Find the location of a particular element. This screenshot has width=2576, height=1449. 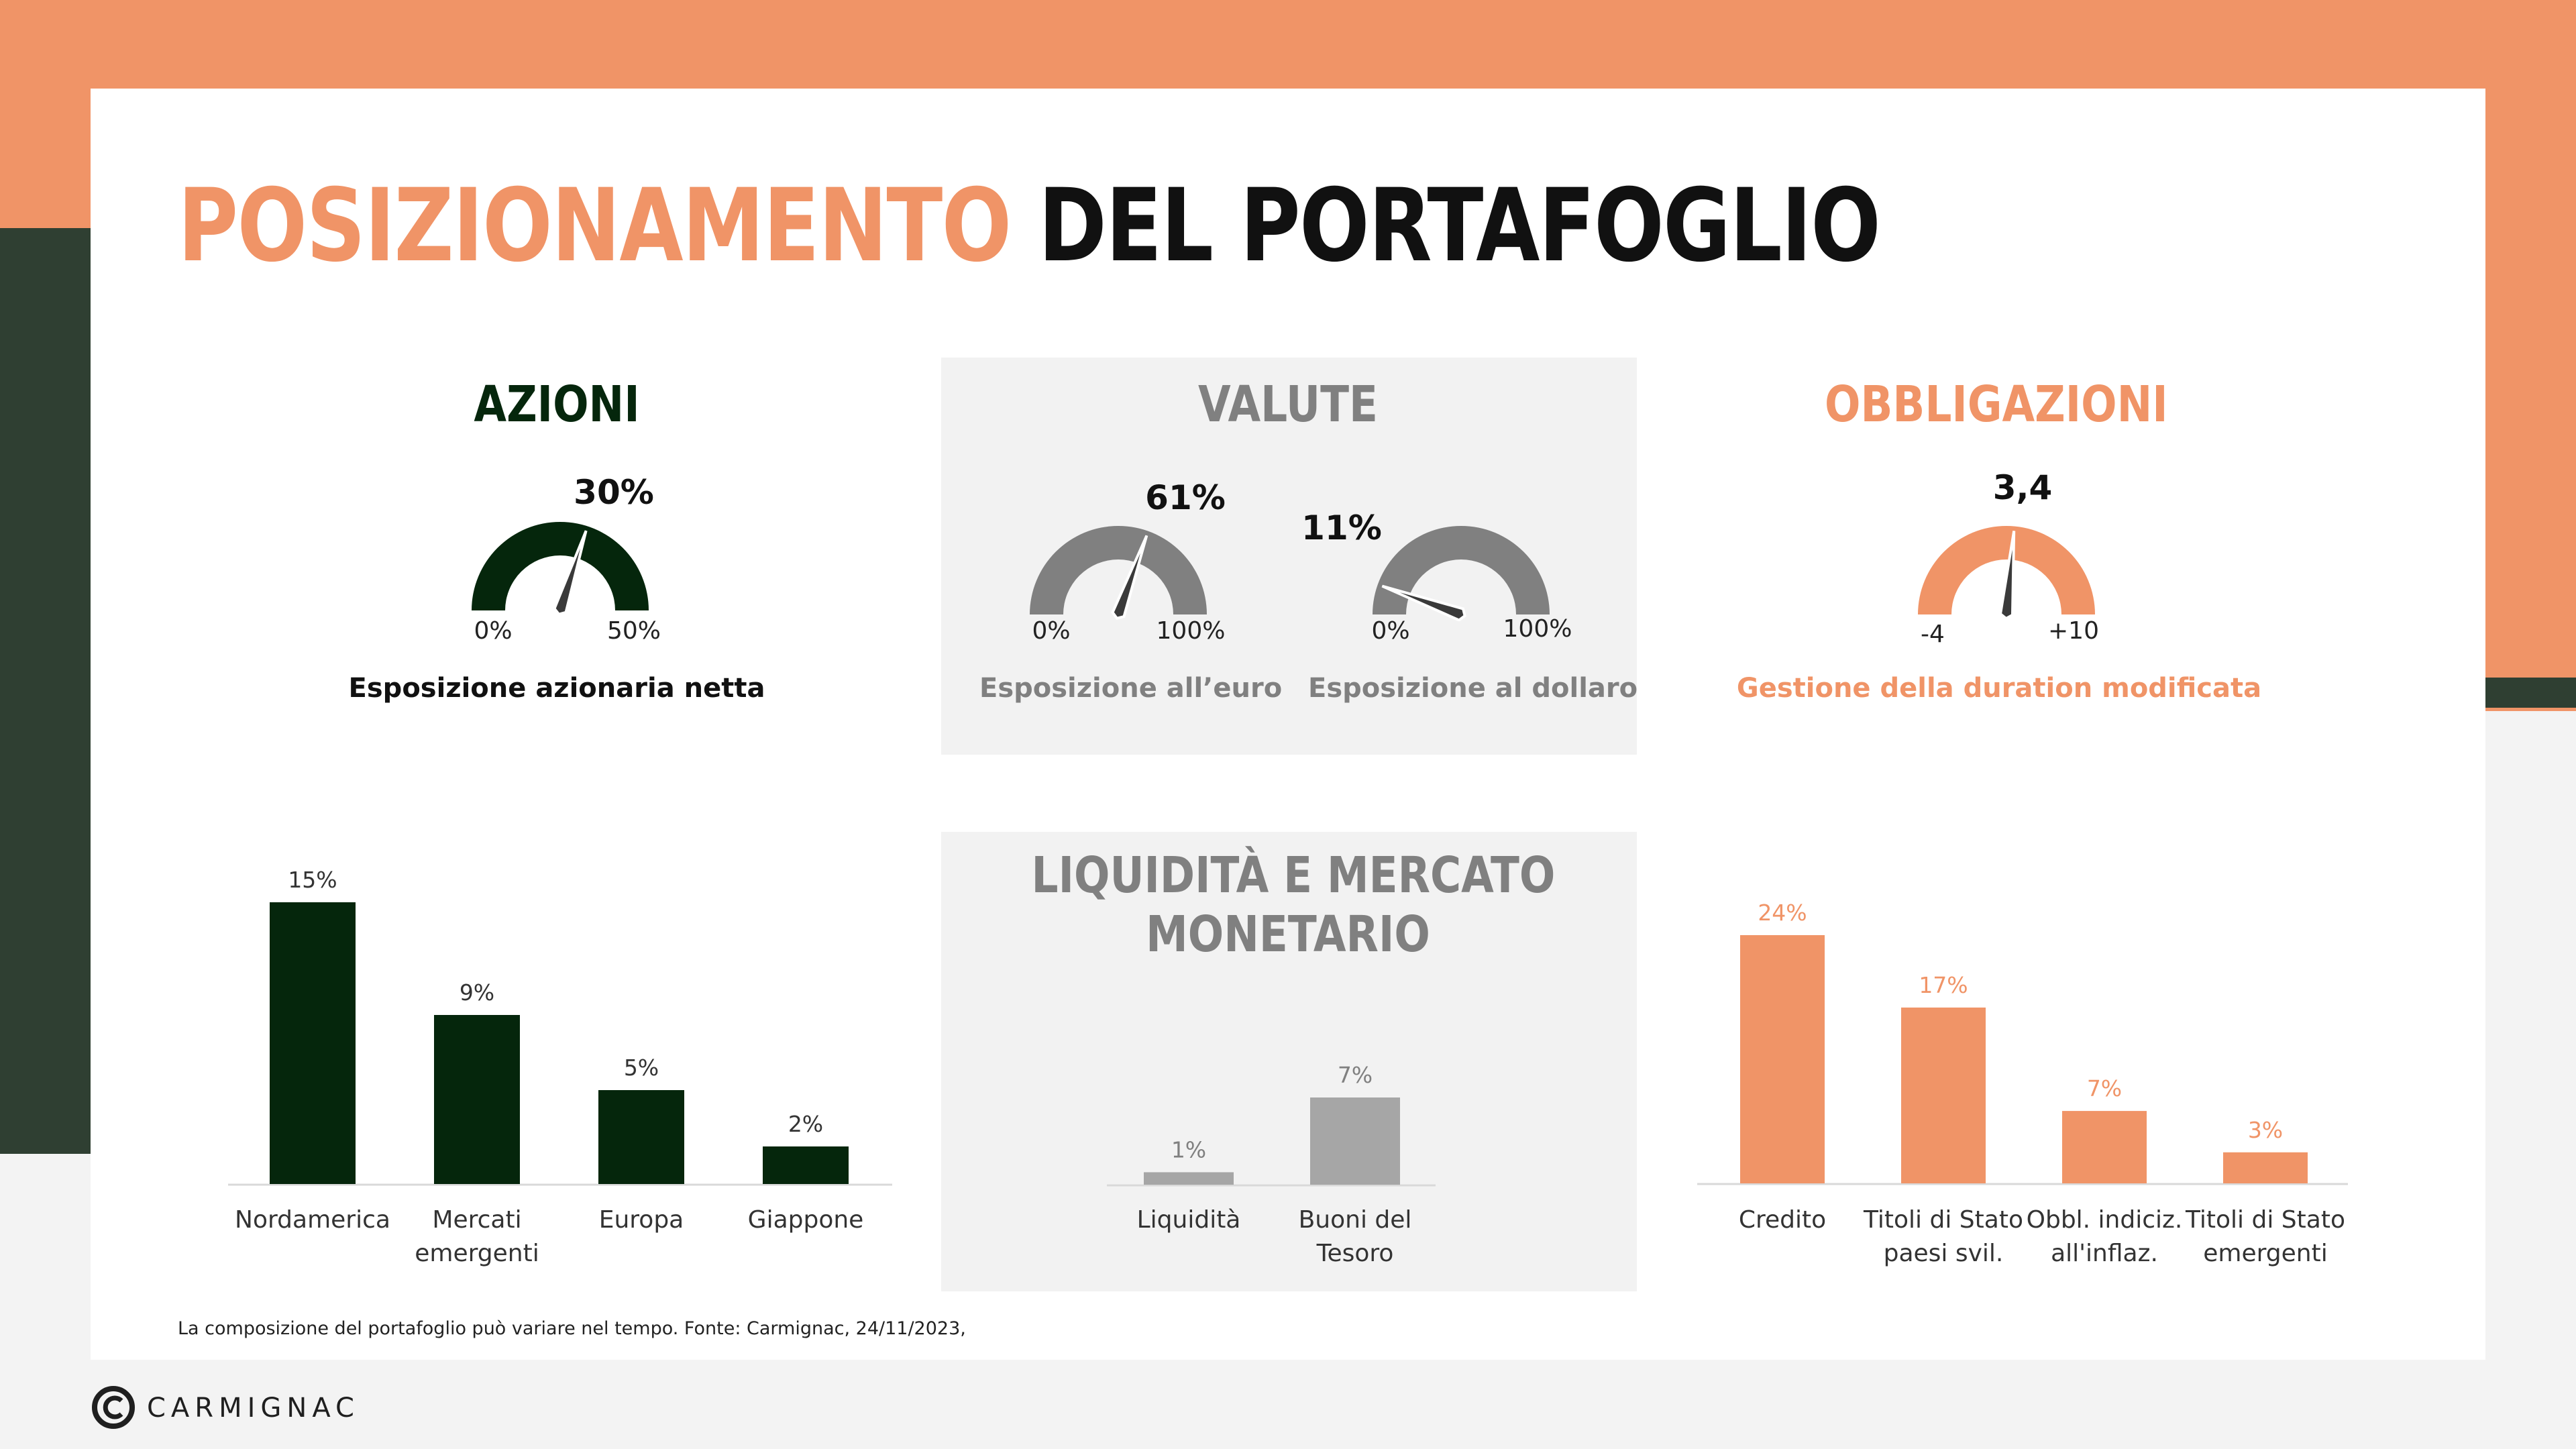

data-label: 3% is located at coordinates (2265, 1130).